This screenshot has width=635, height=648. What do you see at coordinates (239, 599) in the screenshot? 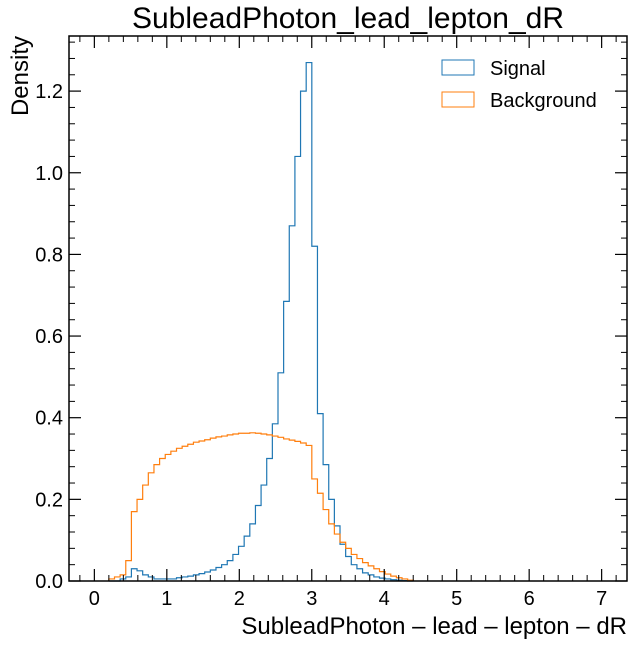
I see `x-tick-label: 2` at bounding box center [239, 599].